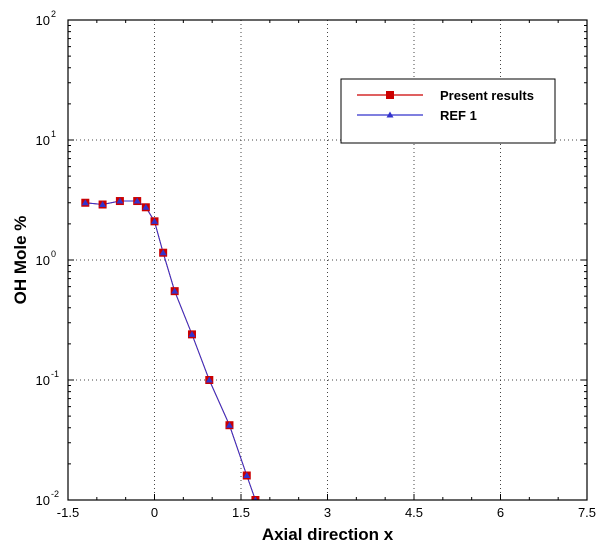 The image size is (602, 544). What do you see at coordinates (20, 260) in the screenshot?
I see `y-axis-label: OH Mole %` at bounding box center [20, 260].